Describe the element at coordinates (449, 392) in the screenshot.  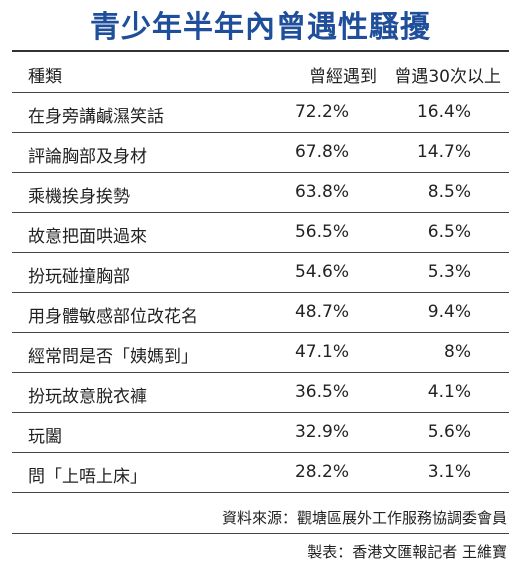
I see `cell: 4.1%` at that location.